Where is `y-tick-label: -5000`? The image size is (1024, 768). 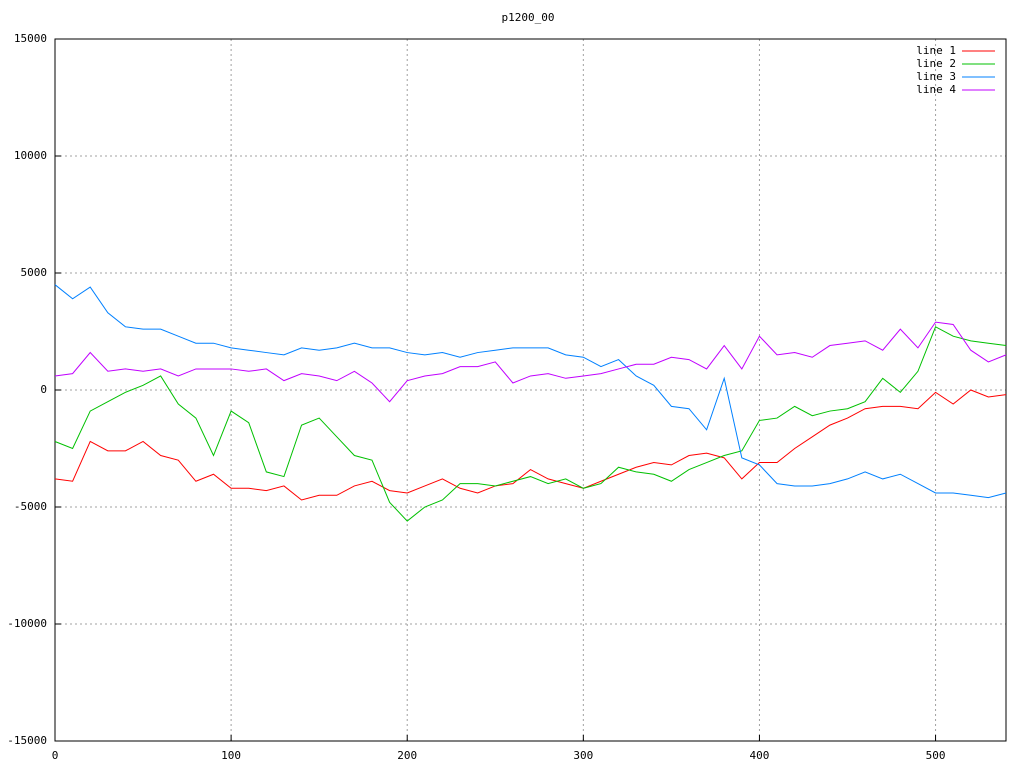 y-tick-label: -5000 is located at coordinates (30, 506).